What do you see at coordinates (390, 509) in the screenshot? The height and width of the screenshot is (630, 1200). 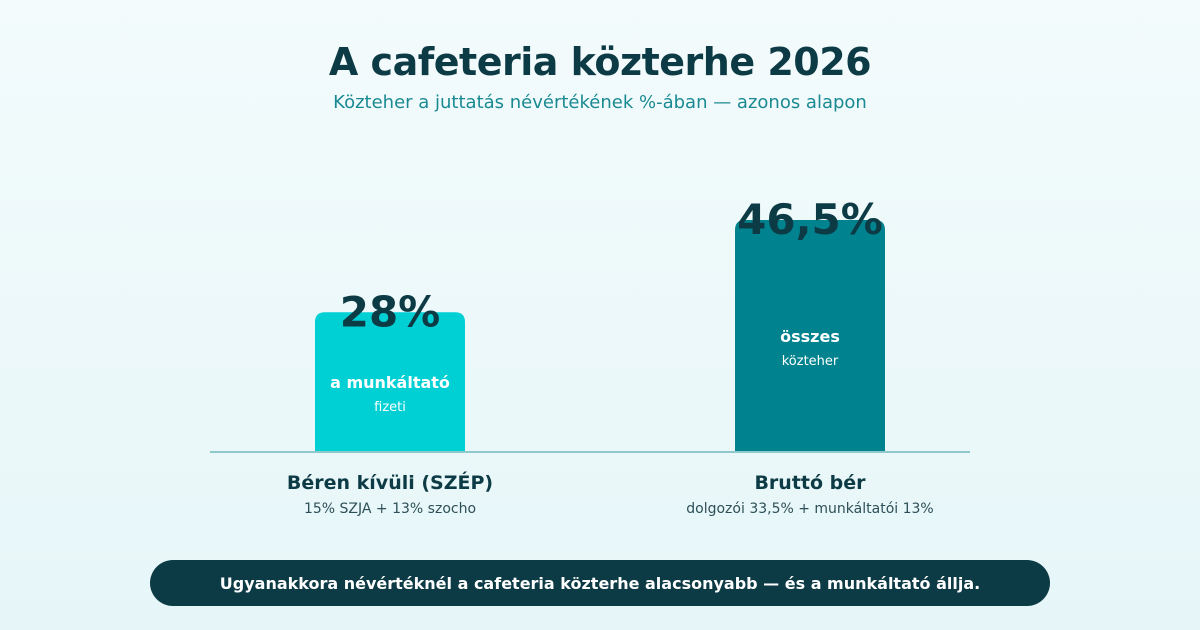 I see `category-note-1: 15% SZJA + 13% szocho` at bounding box center [390, 509].